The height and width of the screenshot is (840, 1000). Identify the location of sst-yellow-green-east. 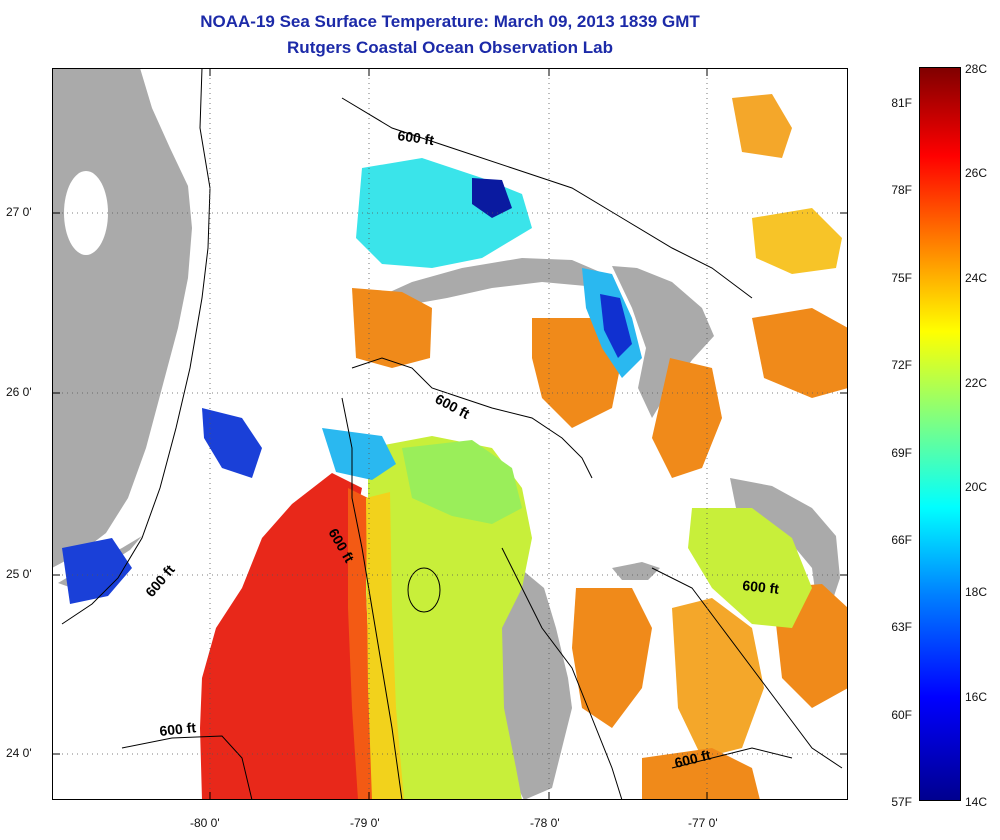
(750, 568).